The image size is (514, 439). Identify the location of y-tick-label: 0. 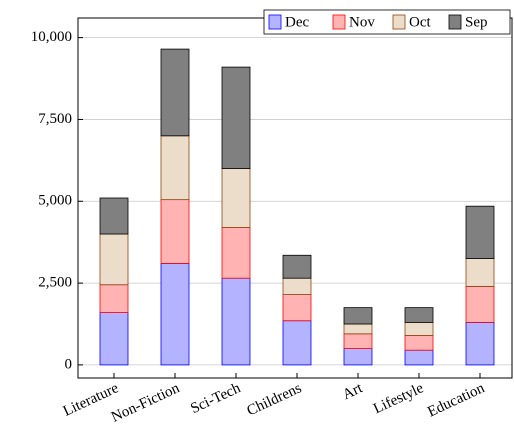
(69, 364).